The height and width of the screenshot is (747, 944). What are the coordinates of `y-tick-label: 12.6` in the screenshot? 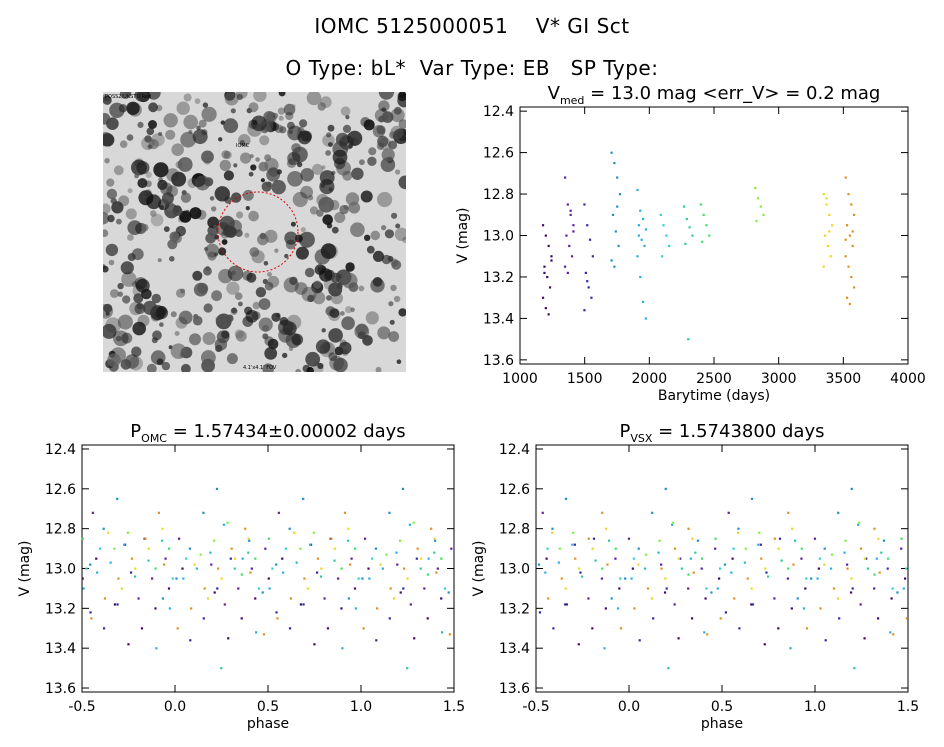 It's located at (60, 490).